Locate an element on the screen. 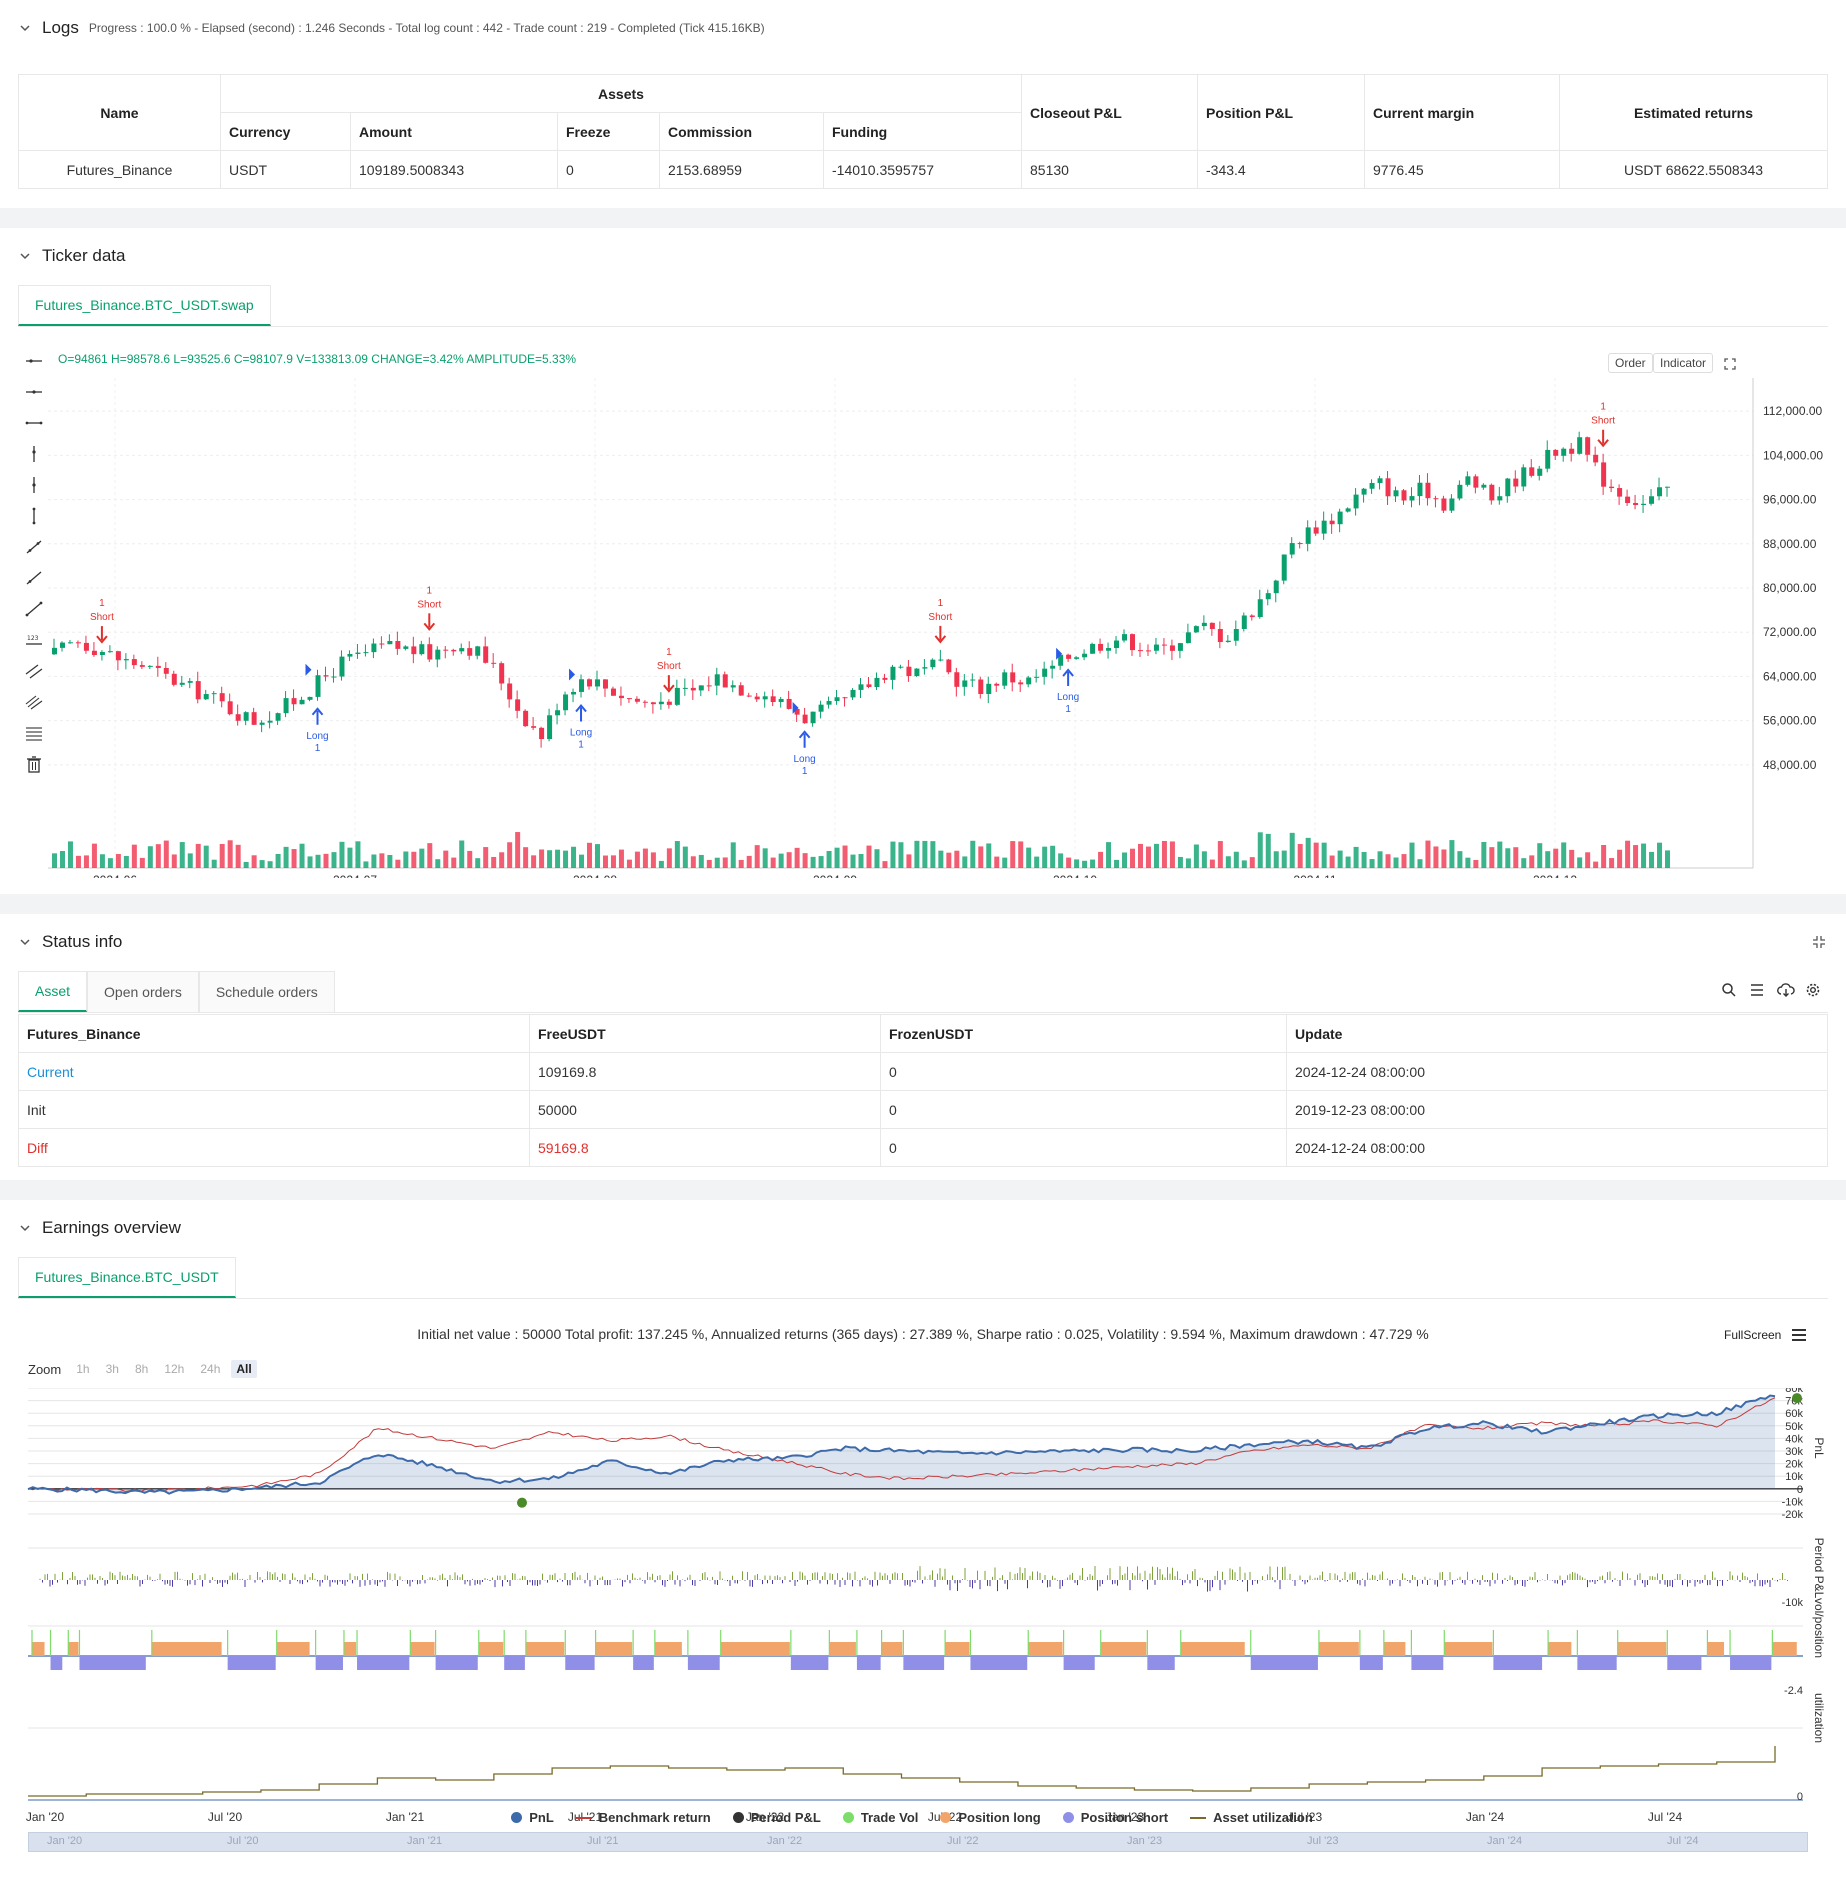 This screenshot has height=1880, width=1846. legend-util: Asset utilization is located at coordinates (1251, 1817).